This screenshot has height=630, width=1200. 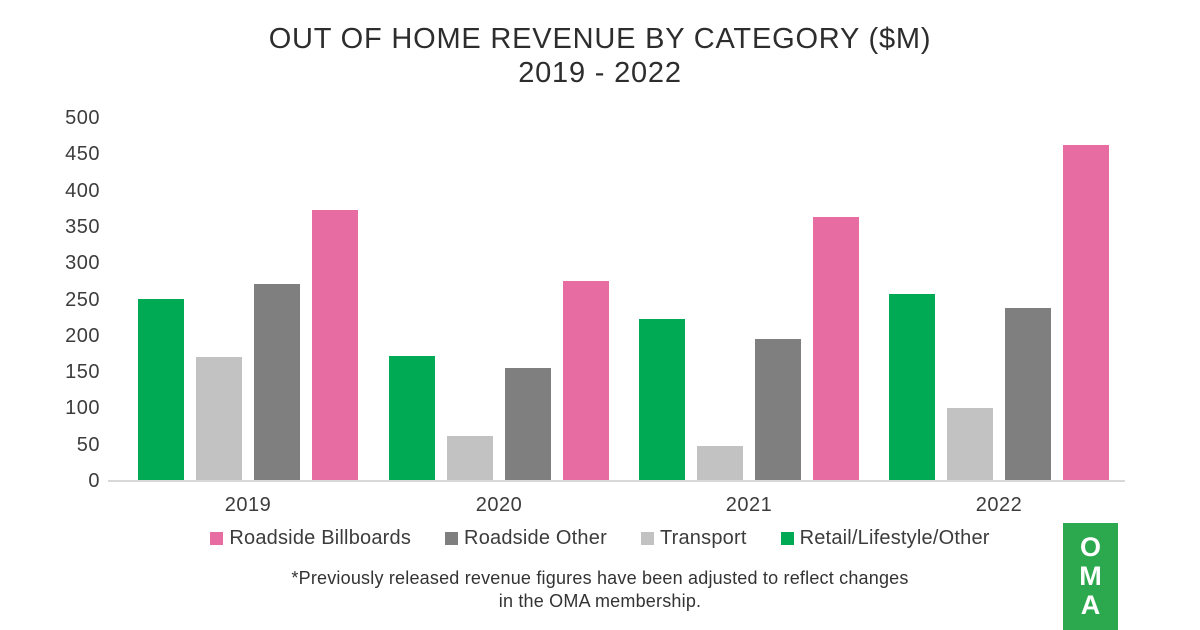 I want to click on y-axis-tick-label-500: 500, so click(x=82, y=118).